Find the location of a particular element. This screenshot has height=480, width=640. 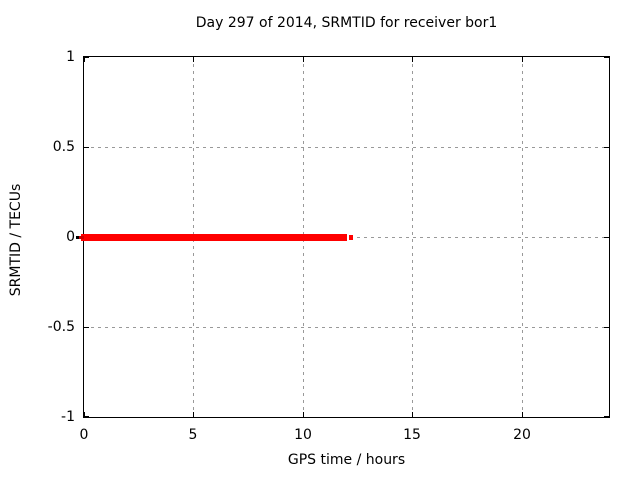

y-tick-label: -0.5 is located at coordinates (61, 327).